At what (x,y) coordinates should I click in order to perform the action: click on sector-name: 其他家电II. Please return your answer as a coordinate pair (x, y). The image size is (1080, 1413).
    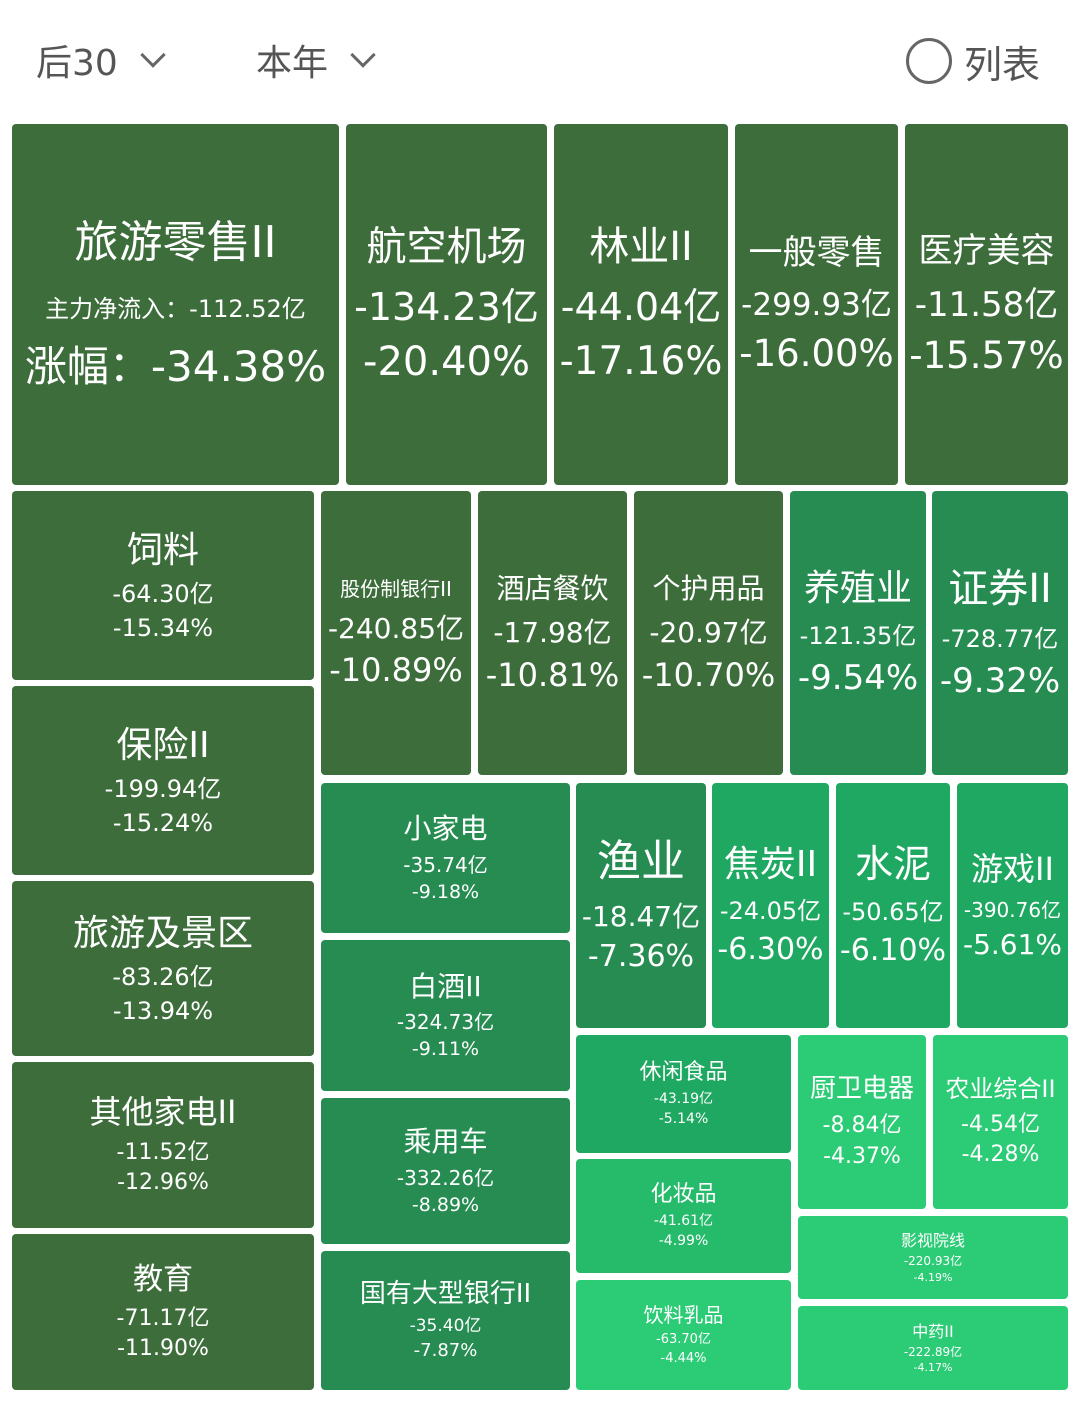
    Looking at the image, I should click on (163, 1112).